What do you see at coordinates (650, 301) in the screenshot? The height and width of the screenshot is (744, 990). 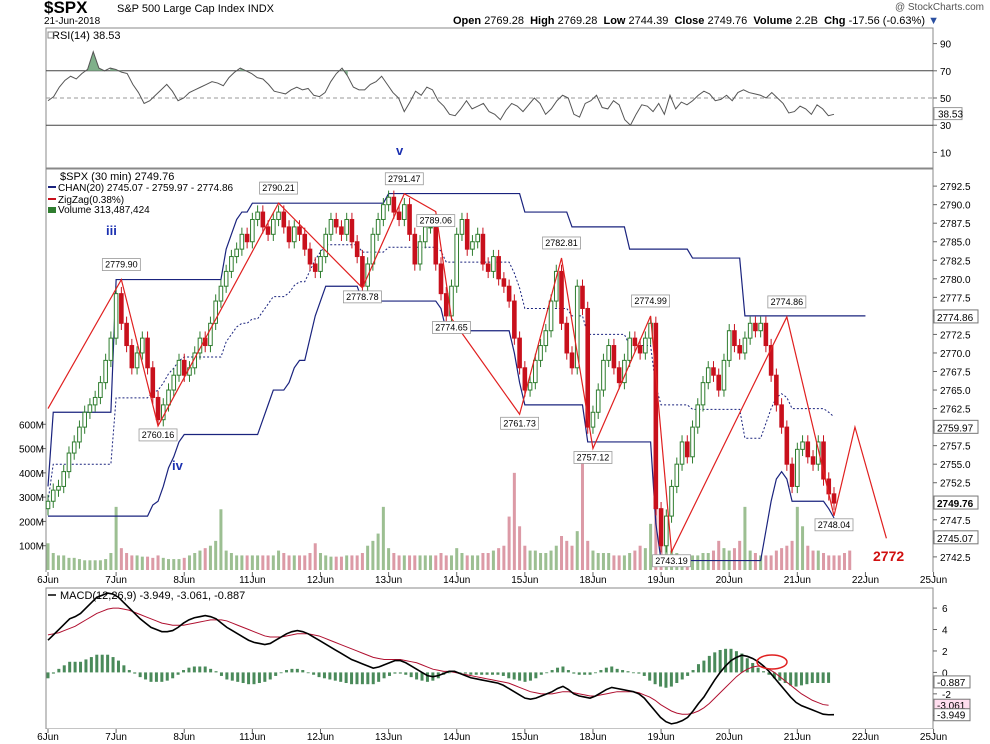 I see `pivot-label: 2774.99` at bounding box center [650, 301].